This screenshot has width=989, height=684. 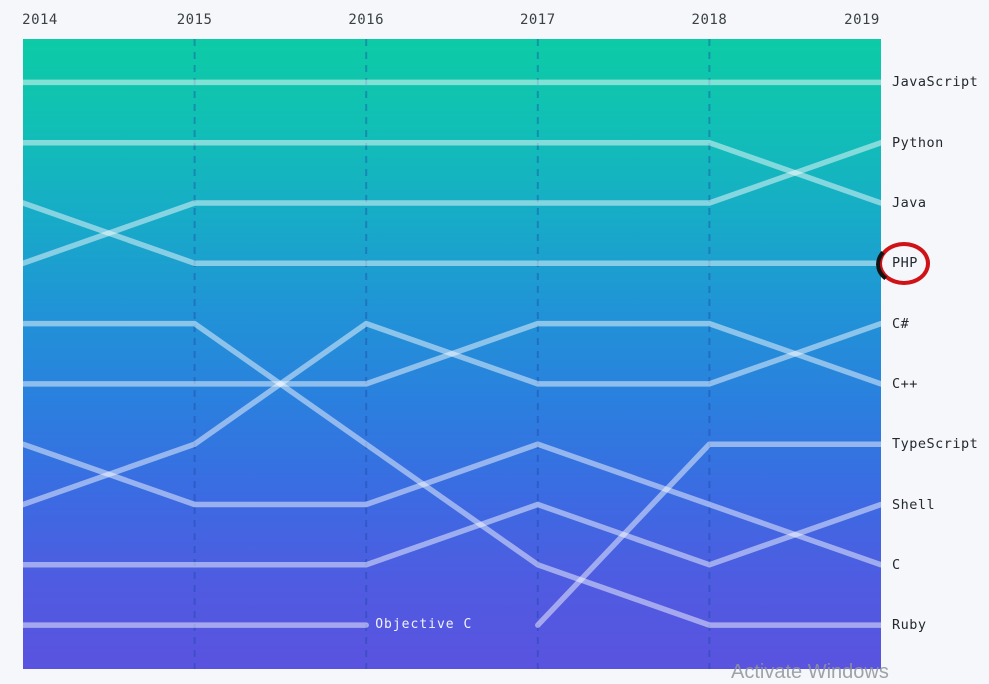 I want to click on right-label-c-: C++, so click(x=905, y=383).